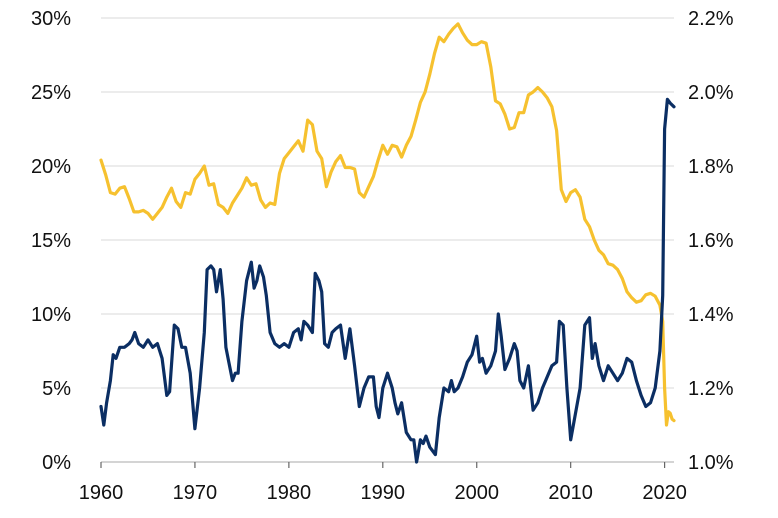 This screenshot has height=518, width=778. Describe the element at coordinates (387, 464) in the screenshot. I see `axes` at that location.